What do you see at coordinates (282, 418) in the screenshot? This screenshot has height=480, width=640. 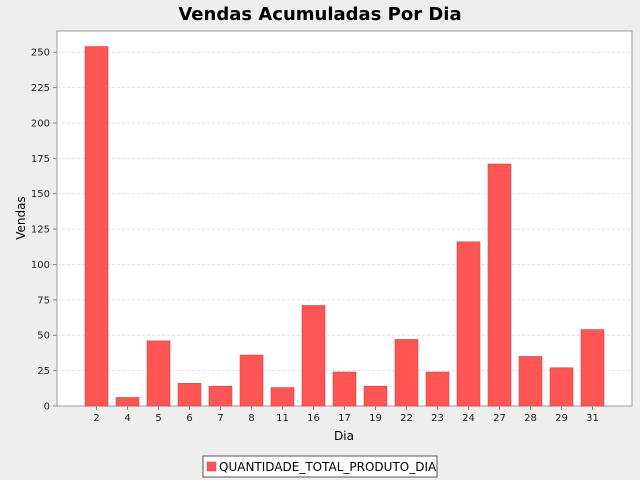 I see `x-tick-label: 11` at bounding box center [282, 418].